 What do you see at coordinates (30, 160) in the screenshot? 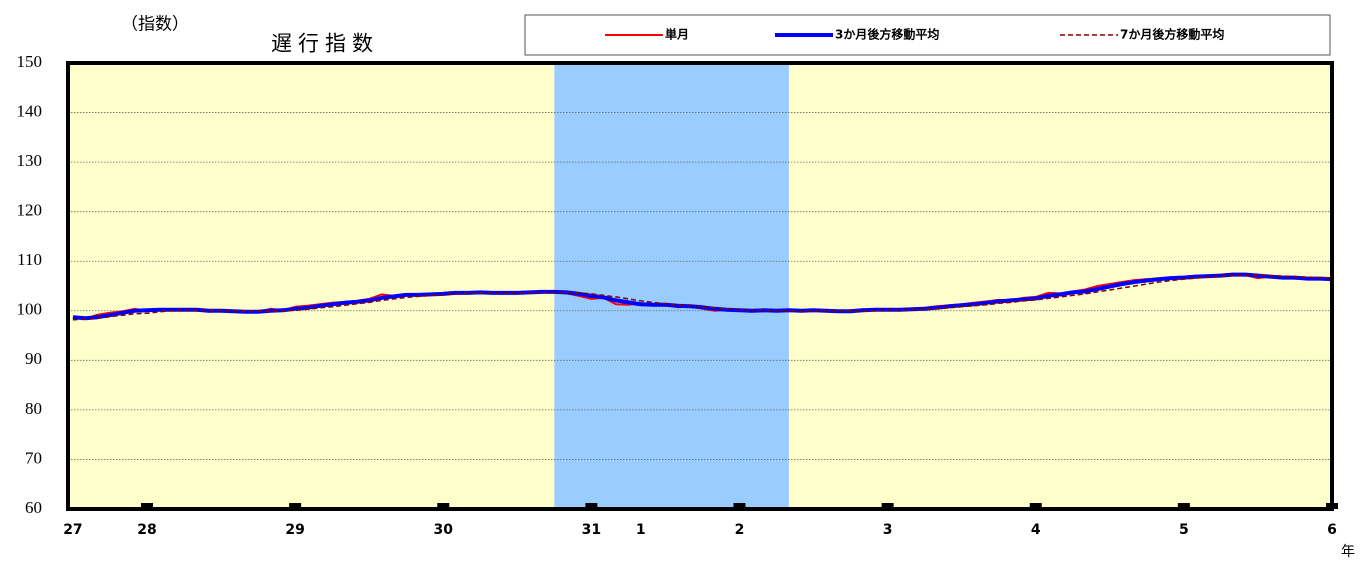
I see `y-tick-label: 130` at bounding box center [30, 160].